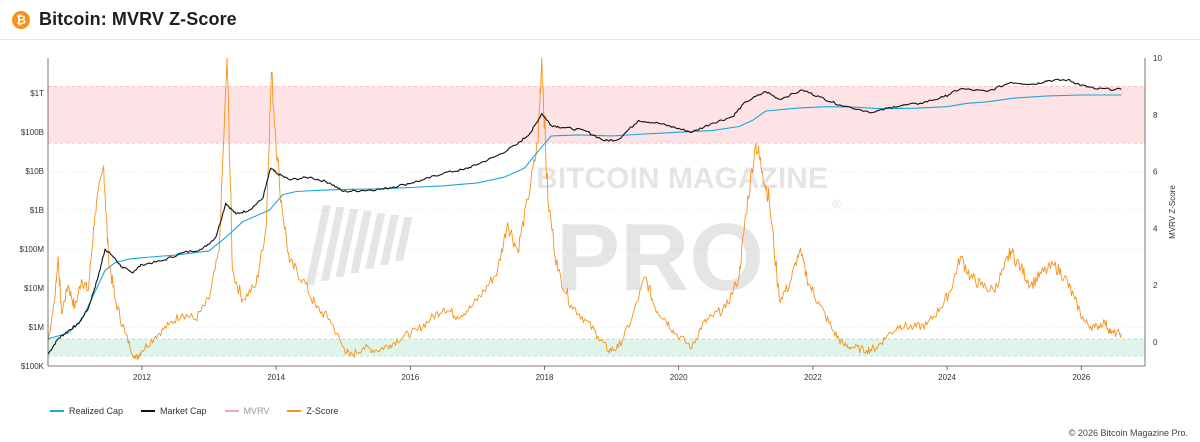  I want to click on band-high, so click(596, 115).